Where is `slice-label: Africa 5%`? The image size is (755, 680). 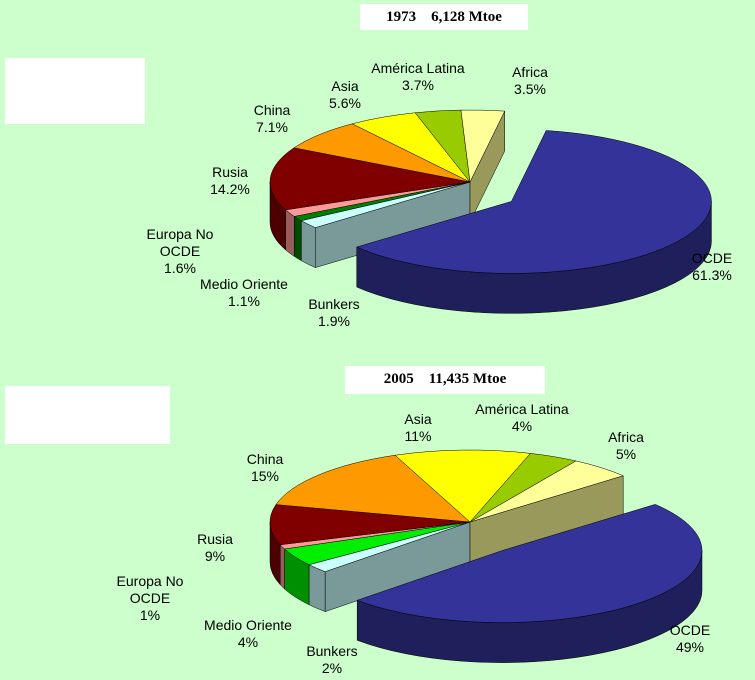 slice-label: Africa 5% is located at coordinates (626, 446).